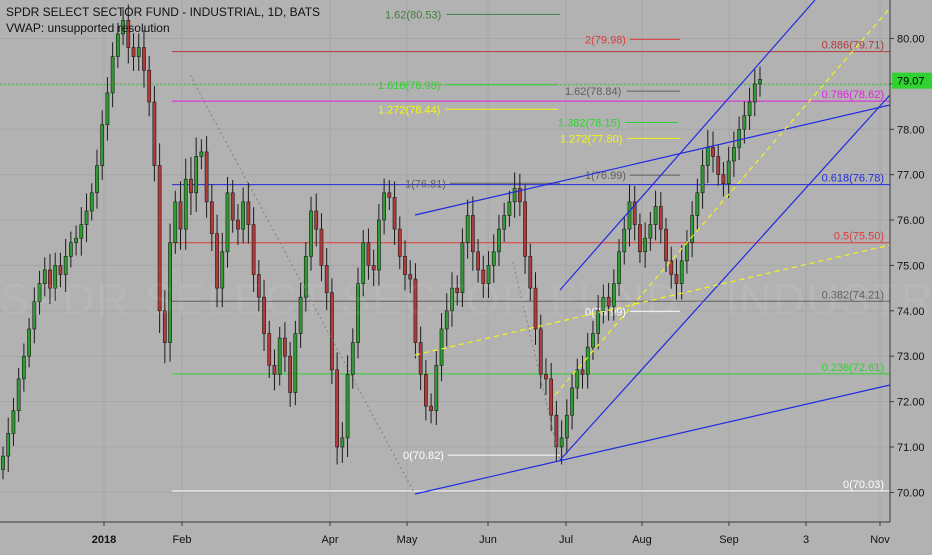 This screenshot has width=932, height=555. What do you see at coordinates (593, 92) in the screenshot?
I see `ext-label-3: 1.62(78.84)` at bounding box center [593, 92].